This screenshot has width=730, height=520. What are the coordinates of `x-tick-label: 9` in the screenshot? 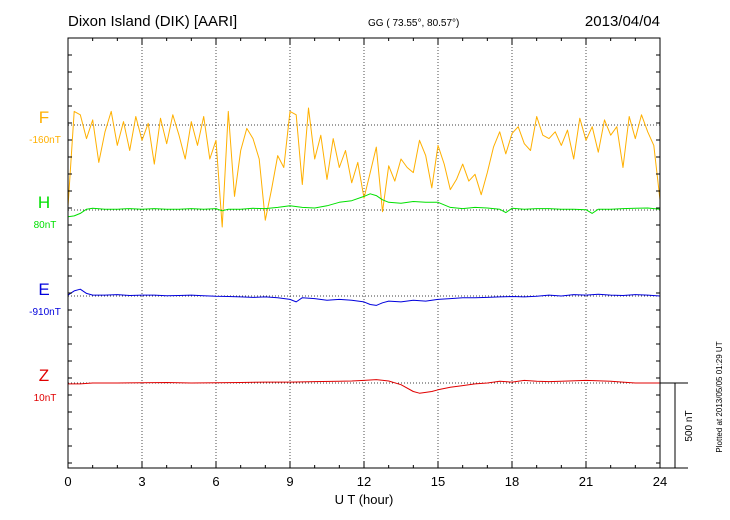 It's located at (289, 481).